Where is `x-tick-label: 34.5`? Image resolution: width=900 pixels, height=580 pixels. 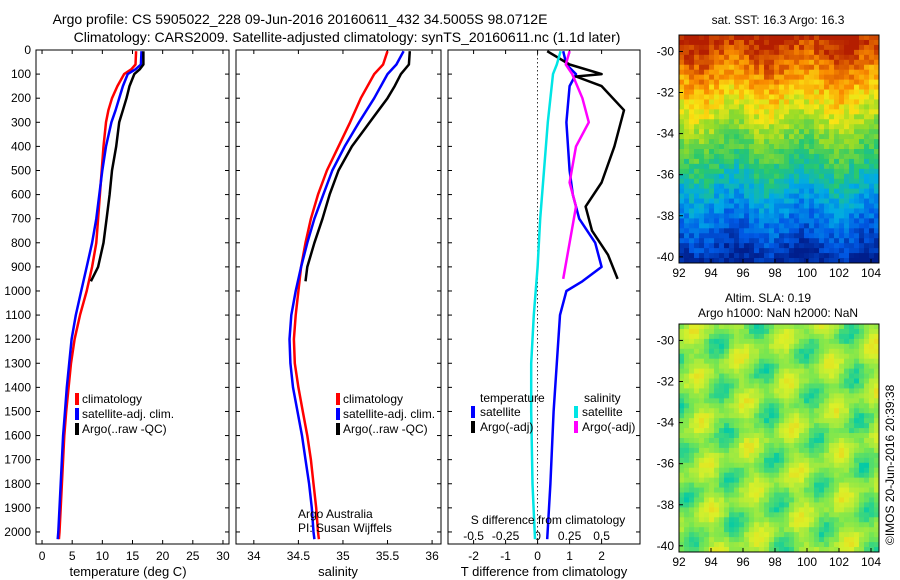 x-tick-label: 34.5 is located at coordinates (299, 556).